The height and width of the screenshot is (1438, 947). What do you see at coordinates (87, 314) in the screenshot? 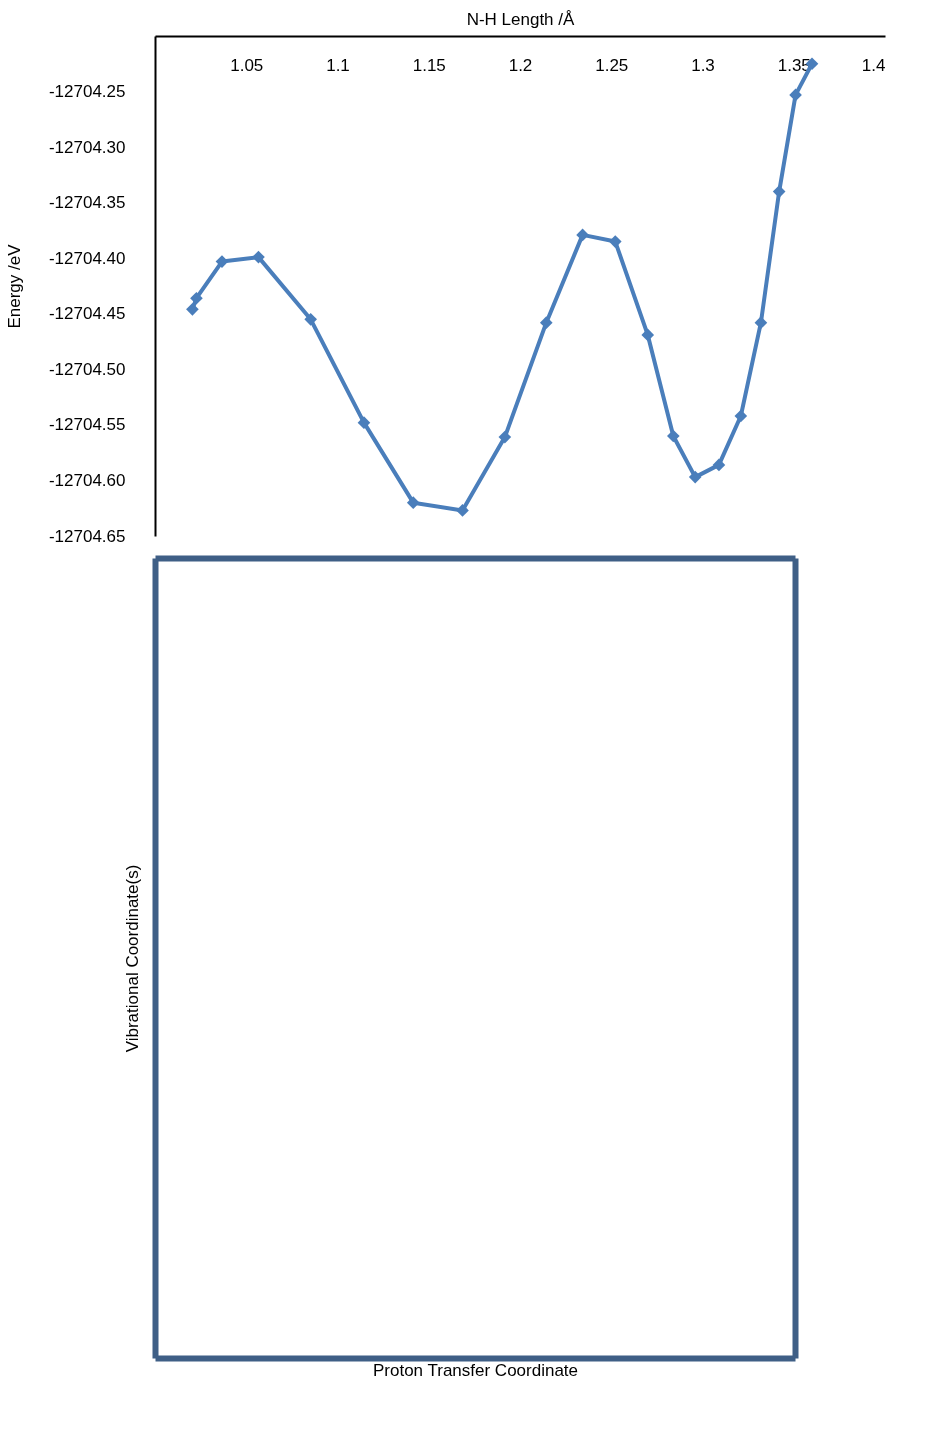
I see `y-tick-label: -12704.45` at bounding box center [87, 314].